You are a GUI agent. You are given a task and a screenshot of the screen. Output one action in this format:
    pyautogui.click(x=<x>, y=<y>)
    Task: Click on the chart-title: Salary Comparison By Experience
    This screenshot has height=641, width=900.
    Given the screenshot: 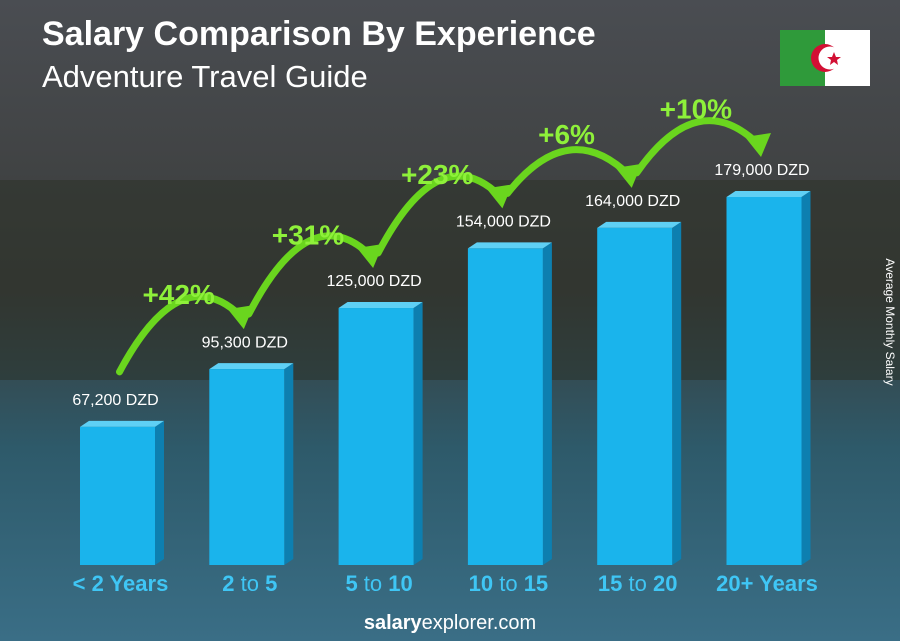 What is the action you would take?
    pyautogui.click(x=319, y=34)
    